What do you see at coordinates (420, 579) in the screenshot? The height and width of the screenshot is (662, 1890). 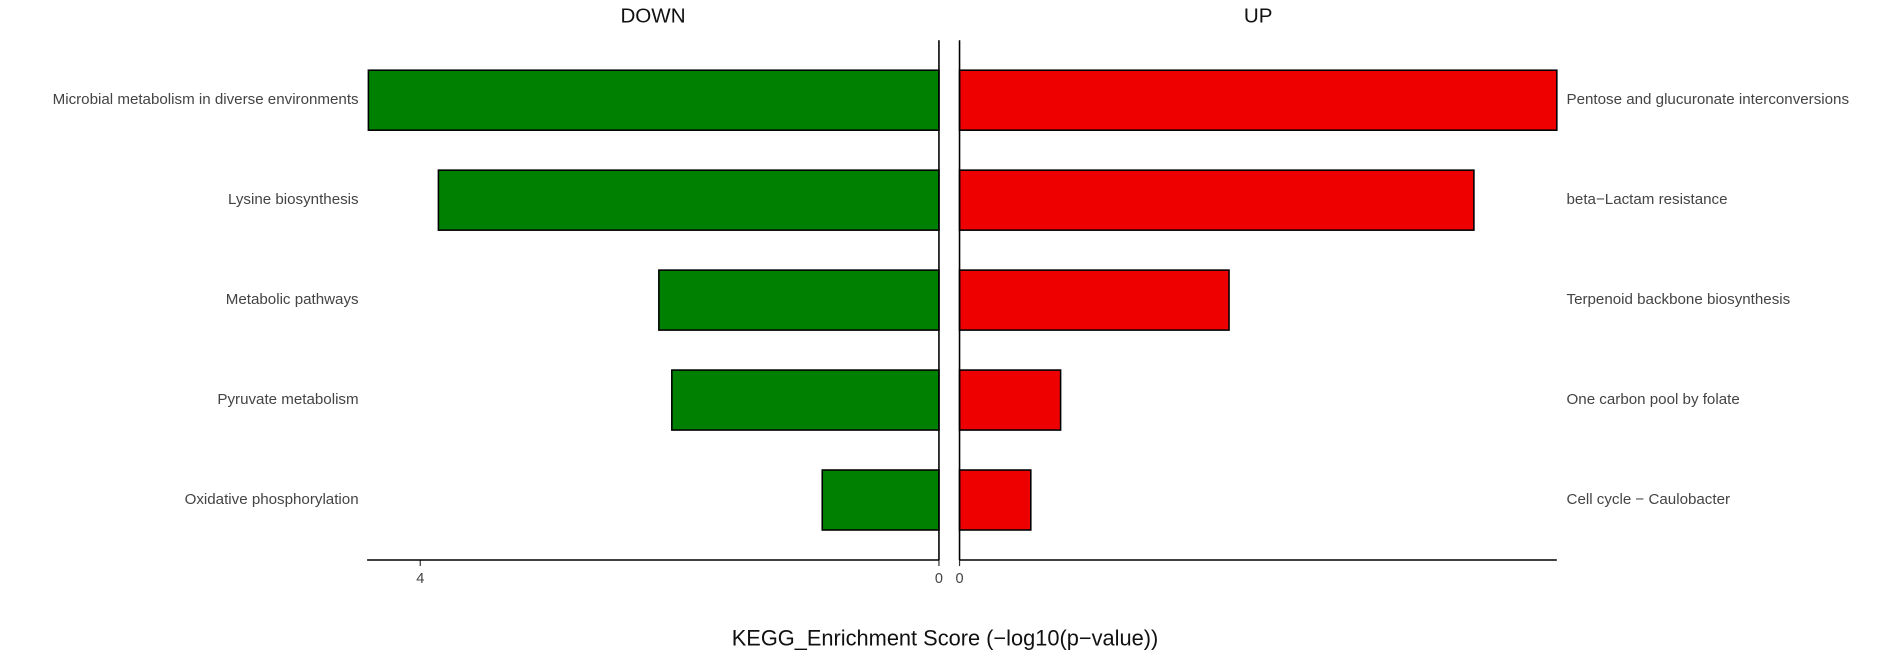 I see `x-tick-label: 4` at bounding box center [420, 579].